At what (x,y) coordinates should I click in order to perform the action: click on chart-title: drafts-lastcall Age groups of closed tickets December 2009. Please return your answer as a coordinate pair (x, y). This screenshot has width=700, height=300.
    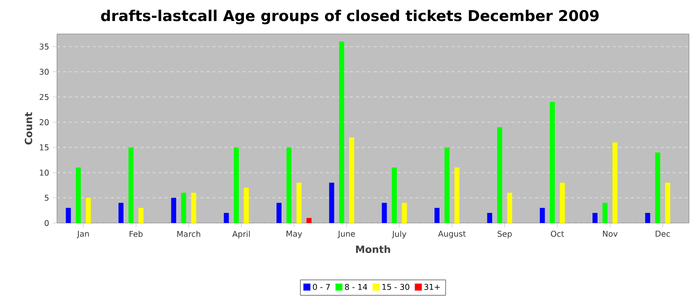
    Looking at the image, I should click on (350, 17).